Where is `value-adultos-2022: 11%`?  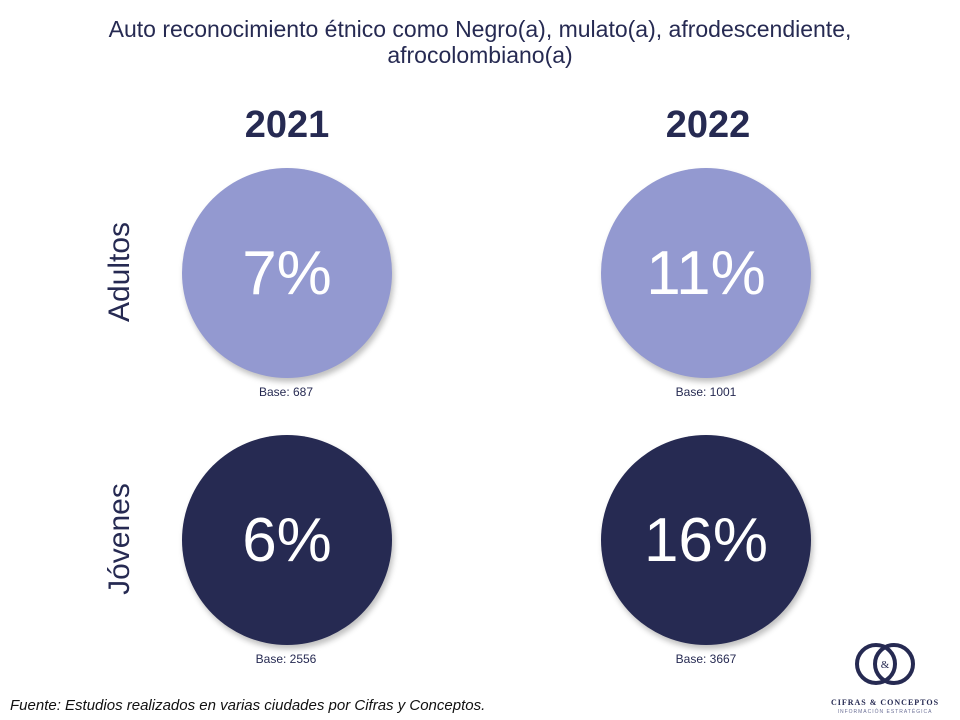 value-adultos-2022: 11% is located at coordinates (706, 273).